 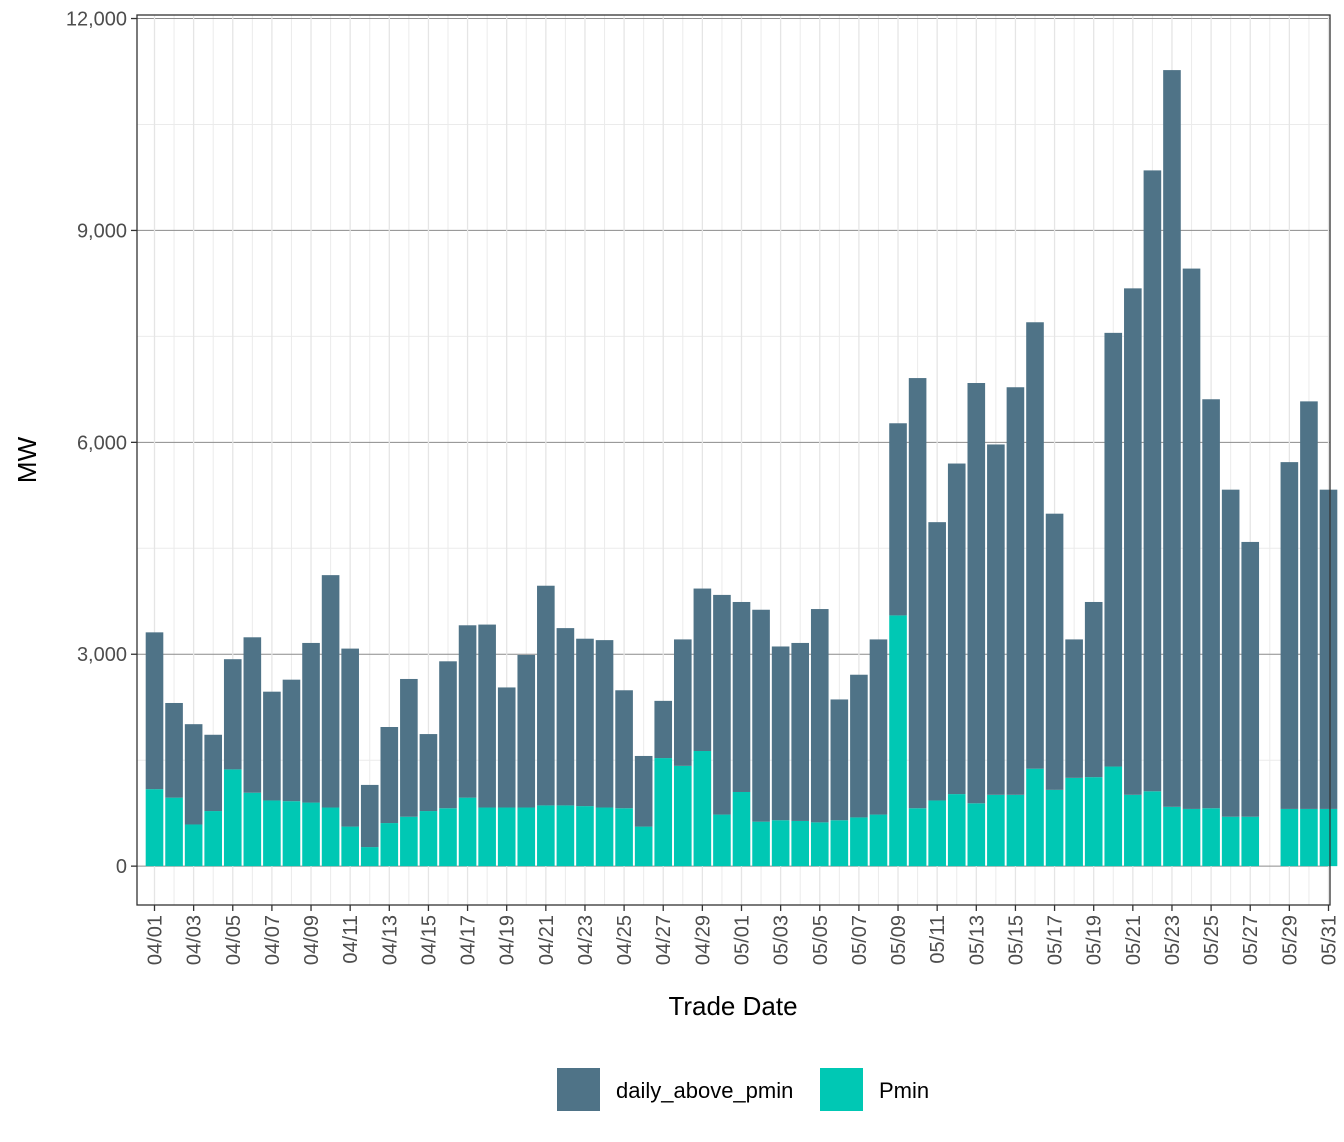 I want to click on x-tick-label: 05/17, so click(x=1056, y=940).